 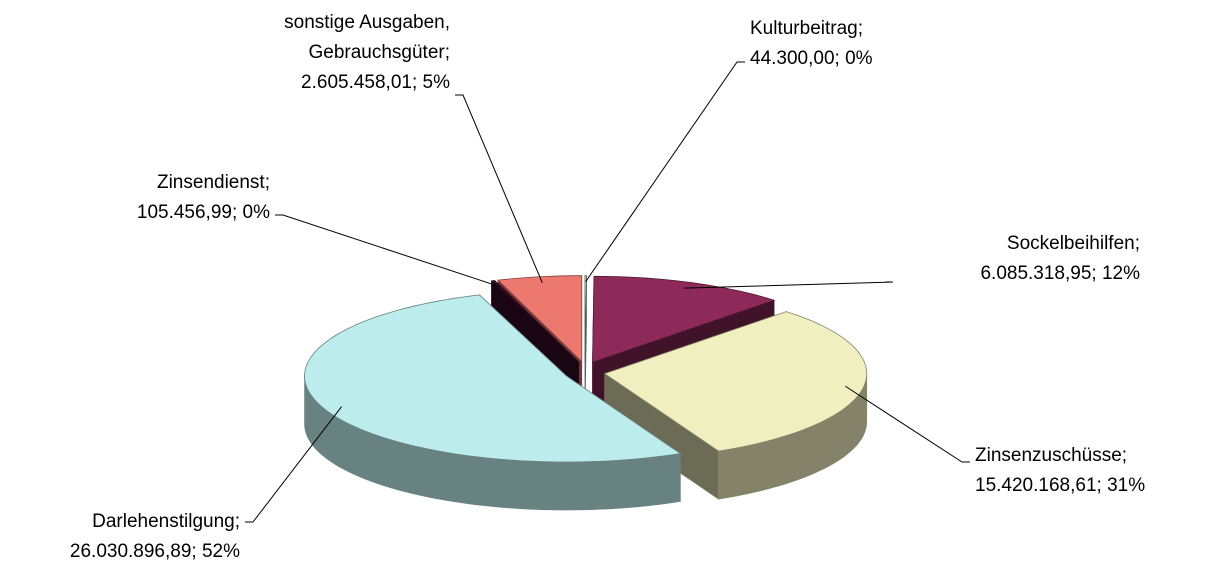 I want to click on value-label: 2.605.458,01; 5%, so click(x=375, y=82).